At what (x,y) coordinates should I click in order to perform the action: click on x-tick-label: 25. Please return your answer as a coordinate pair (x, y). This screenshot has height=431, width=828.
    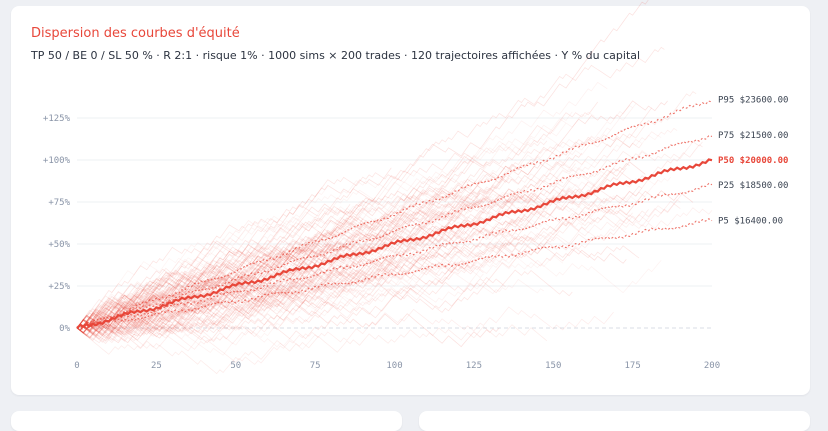
    Looking at the image, I should click on (156, 366).